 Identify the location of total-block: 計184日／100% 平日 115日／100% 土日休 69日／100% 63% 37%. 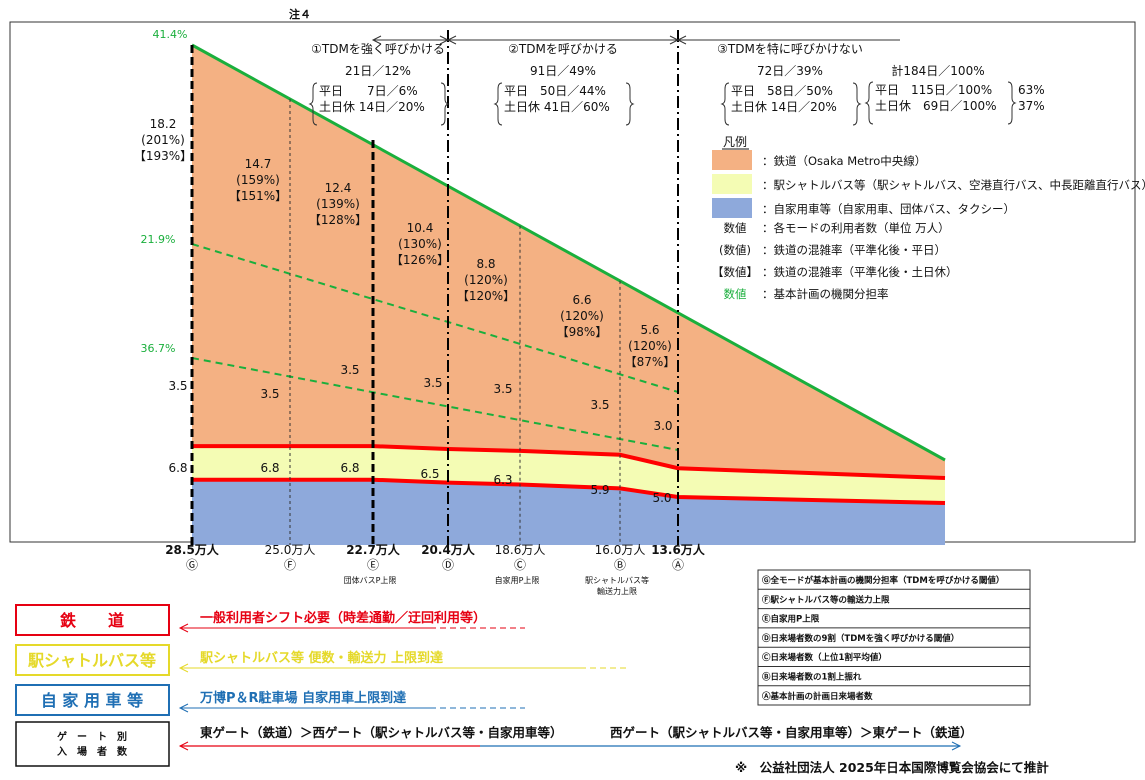
(954, 94).